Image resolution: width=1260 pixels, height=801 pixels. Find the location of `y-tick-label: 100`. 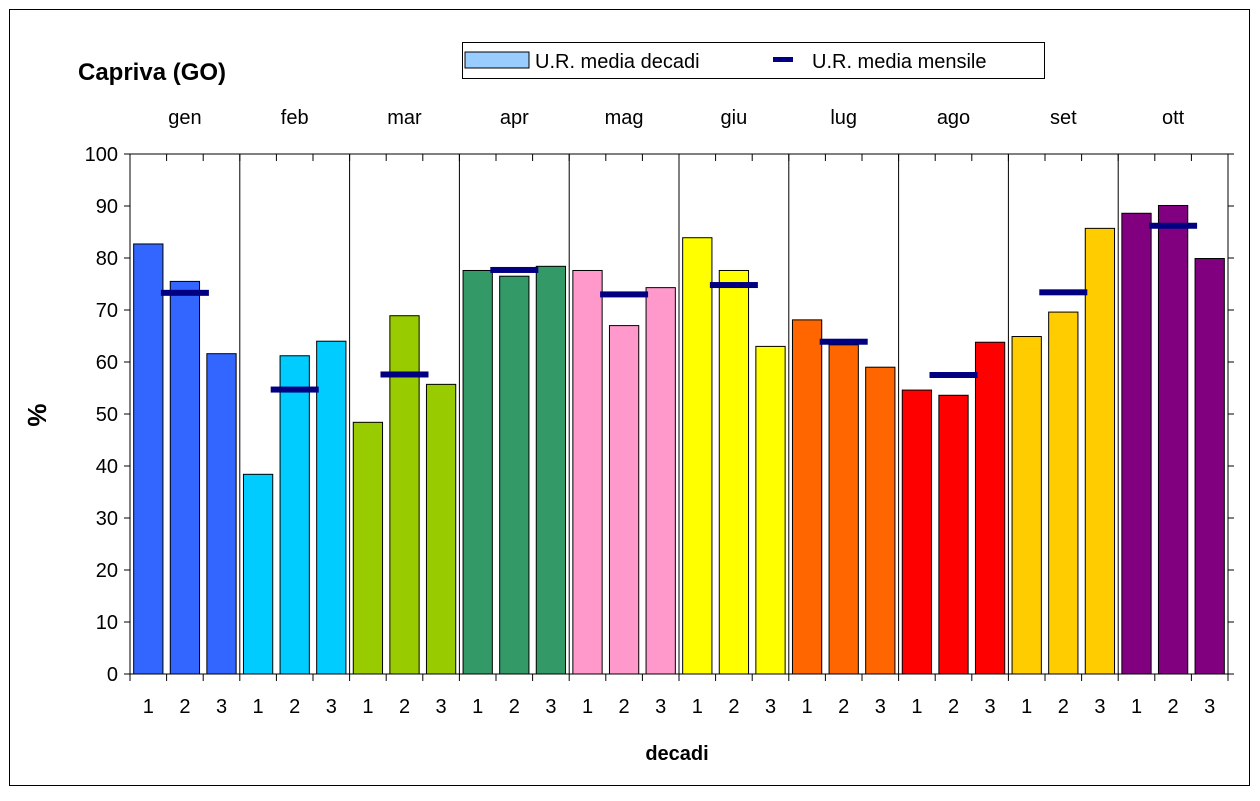

y-tick-label: 100 is located at coordinates (101, 155).